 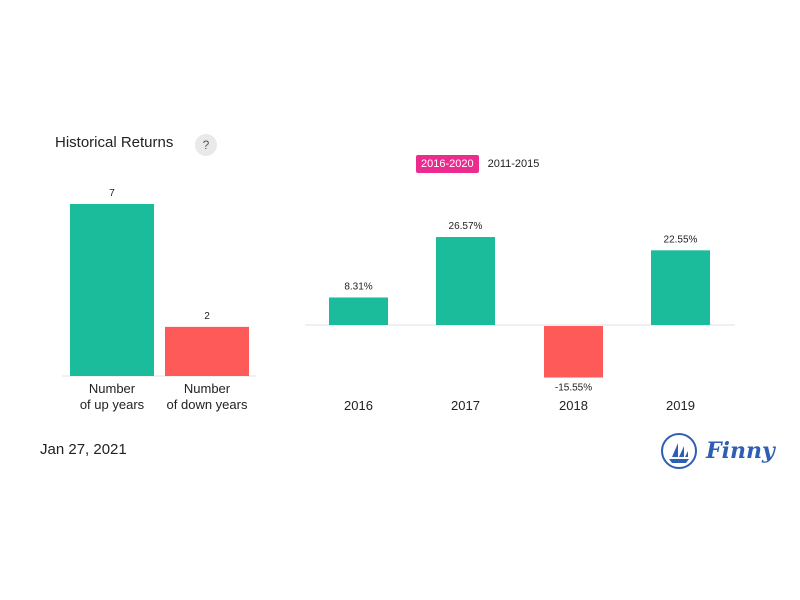 I want to click on page-title: Historical Returns, so click(x=114, y=142).